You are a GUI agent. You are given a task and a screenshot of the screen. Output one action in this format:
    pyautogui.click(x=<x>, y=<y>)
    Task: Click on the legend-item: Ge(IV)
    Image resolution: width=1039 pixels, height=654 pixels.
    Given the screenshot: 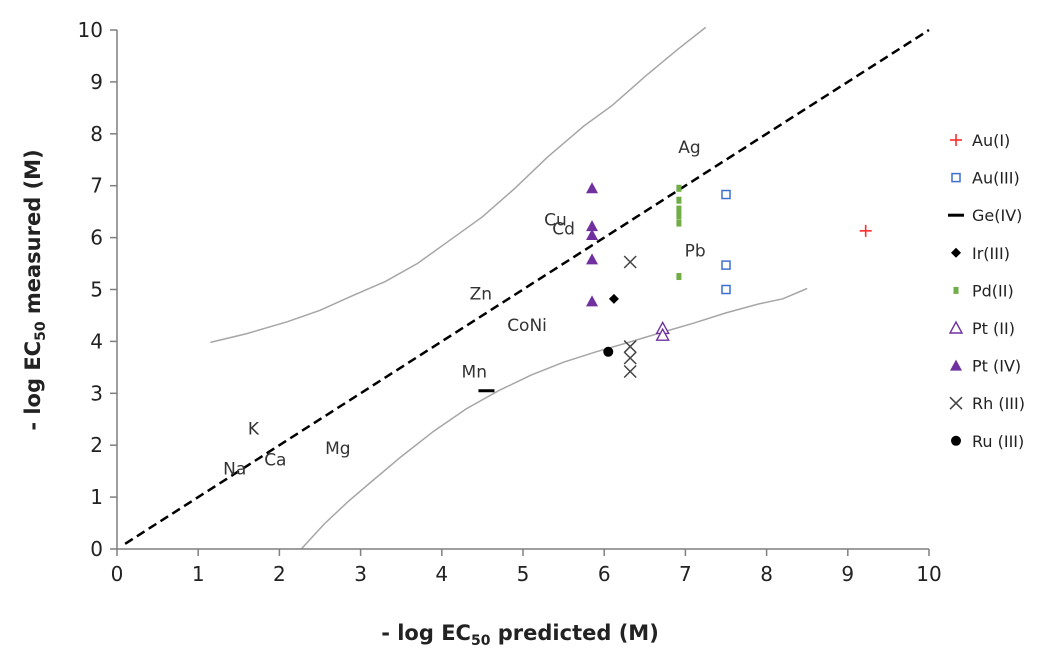 What is the action you would take?
    pyautogui.click(x=985, y=215)
    